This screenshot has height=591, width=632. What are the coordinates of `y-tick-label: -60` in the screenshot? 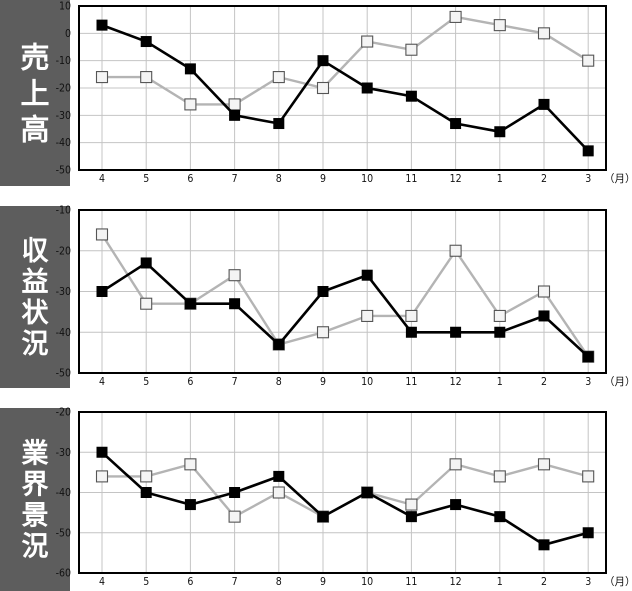 It's located at (63, 574).